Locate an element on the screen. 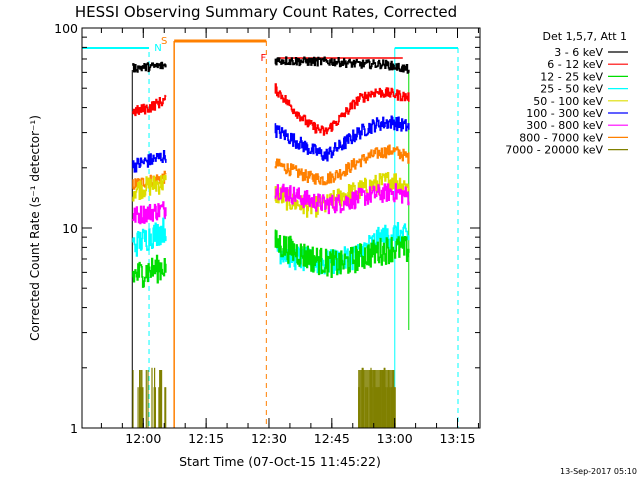  x-tick-label: 12:45 is located at coordinates (332, 438).